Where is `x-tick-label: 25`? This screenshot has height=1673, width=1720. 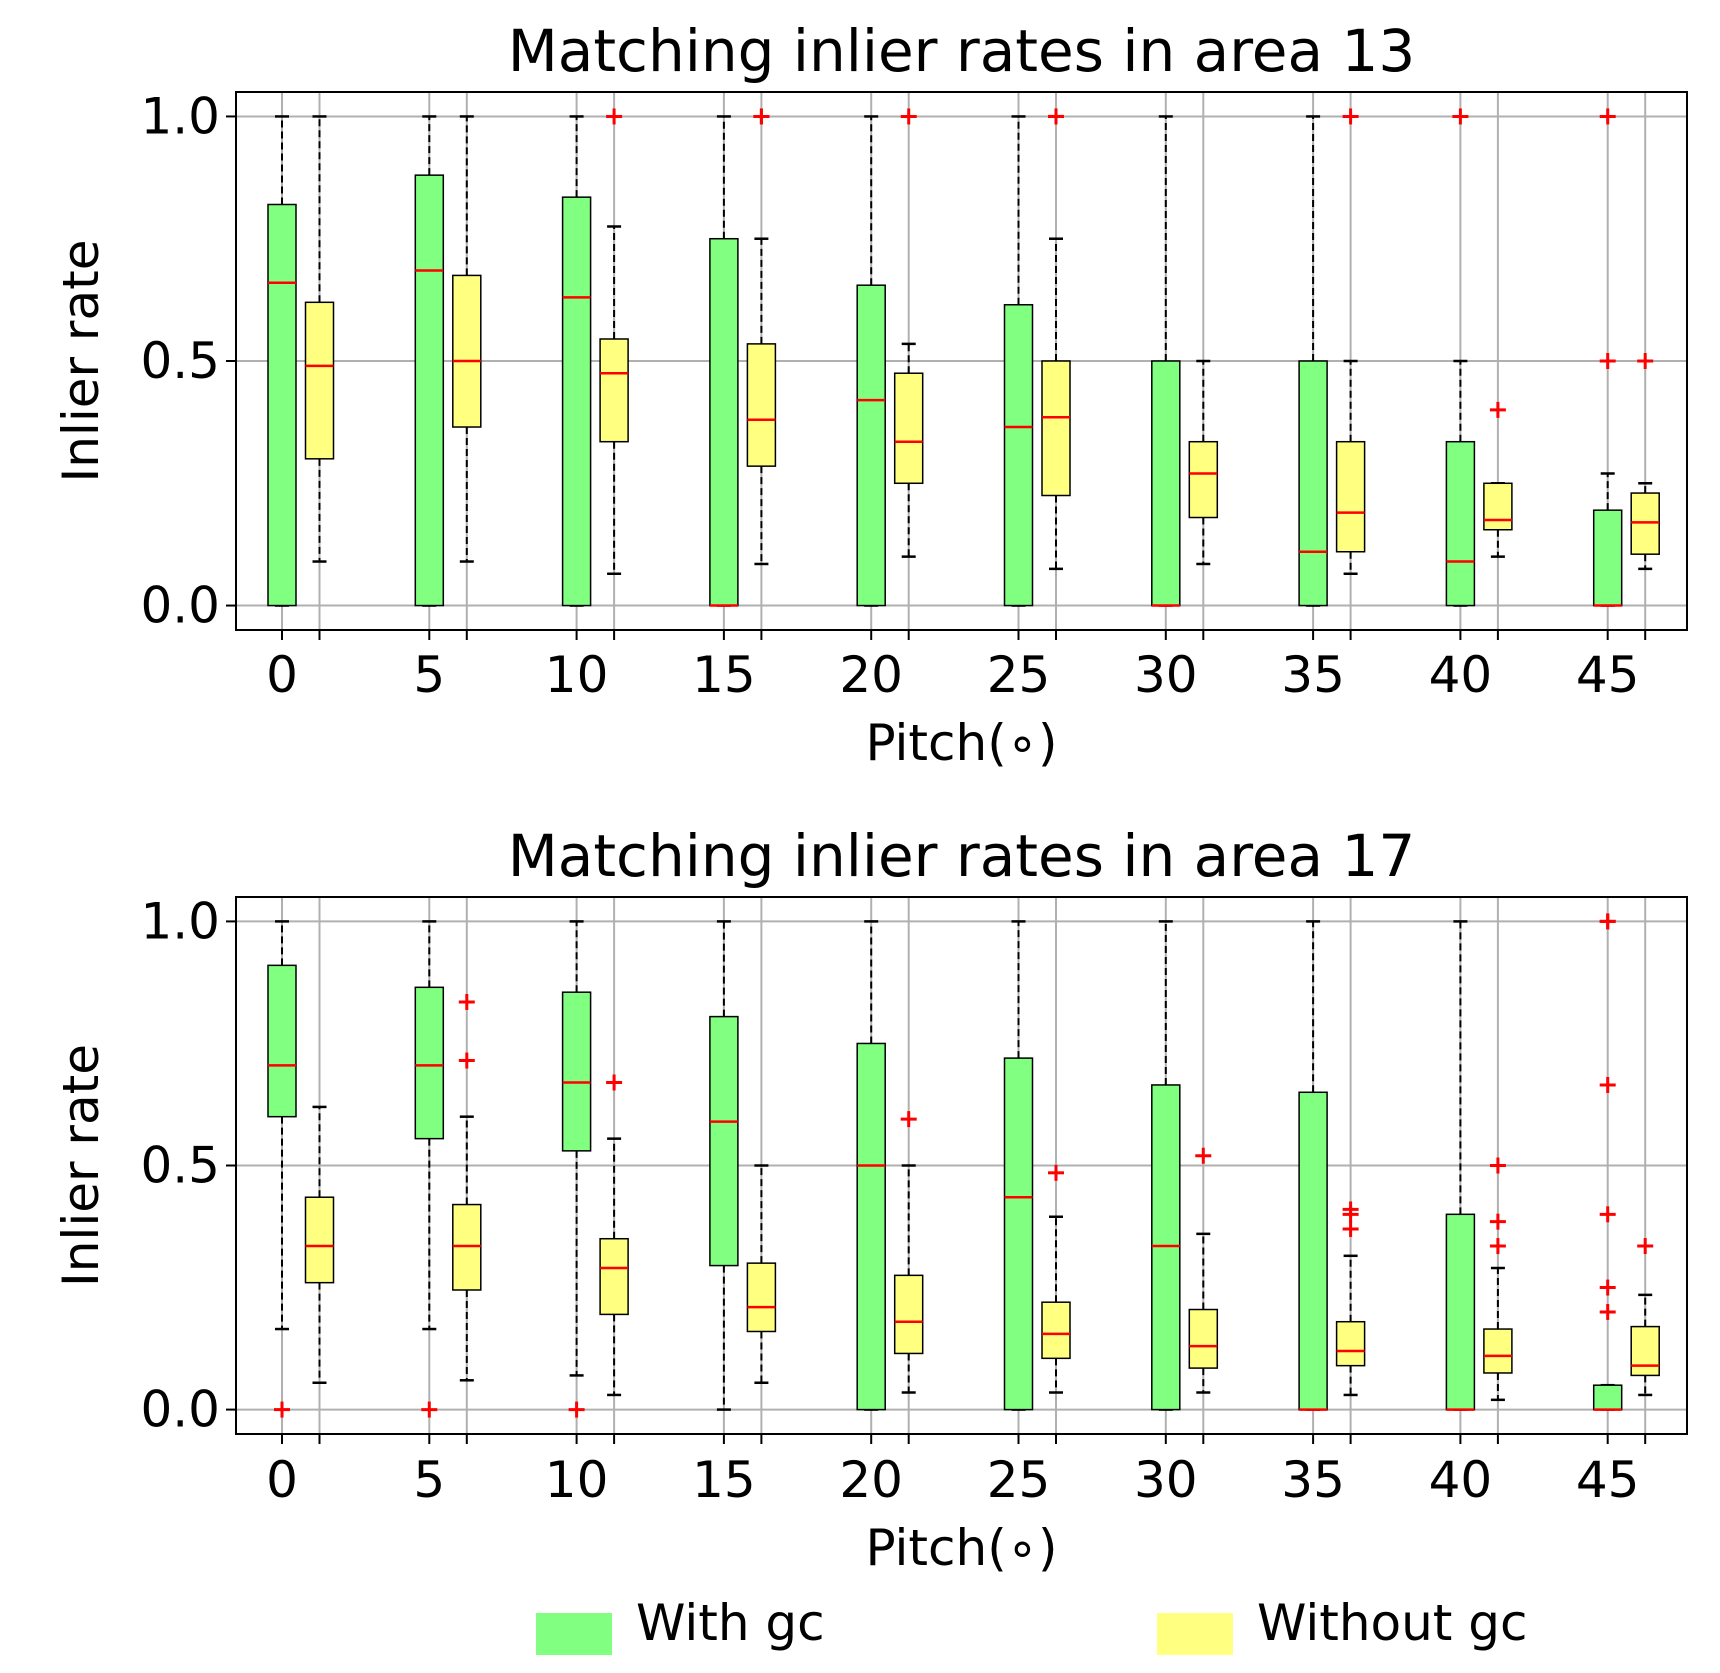 x-tick-label: 25 is located at coordinates (1019, 1480).